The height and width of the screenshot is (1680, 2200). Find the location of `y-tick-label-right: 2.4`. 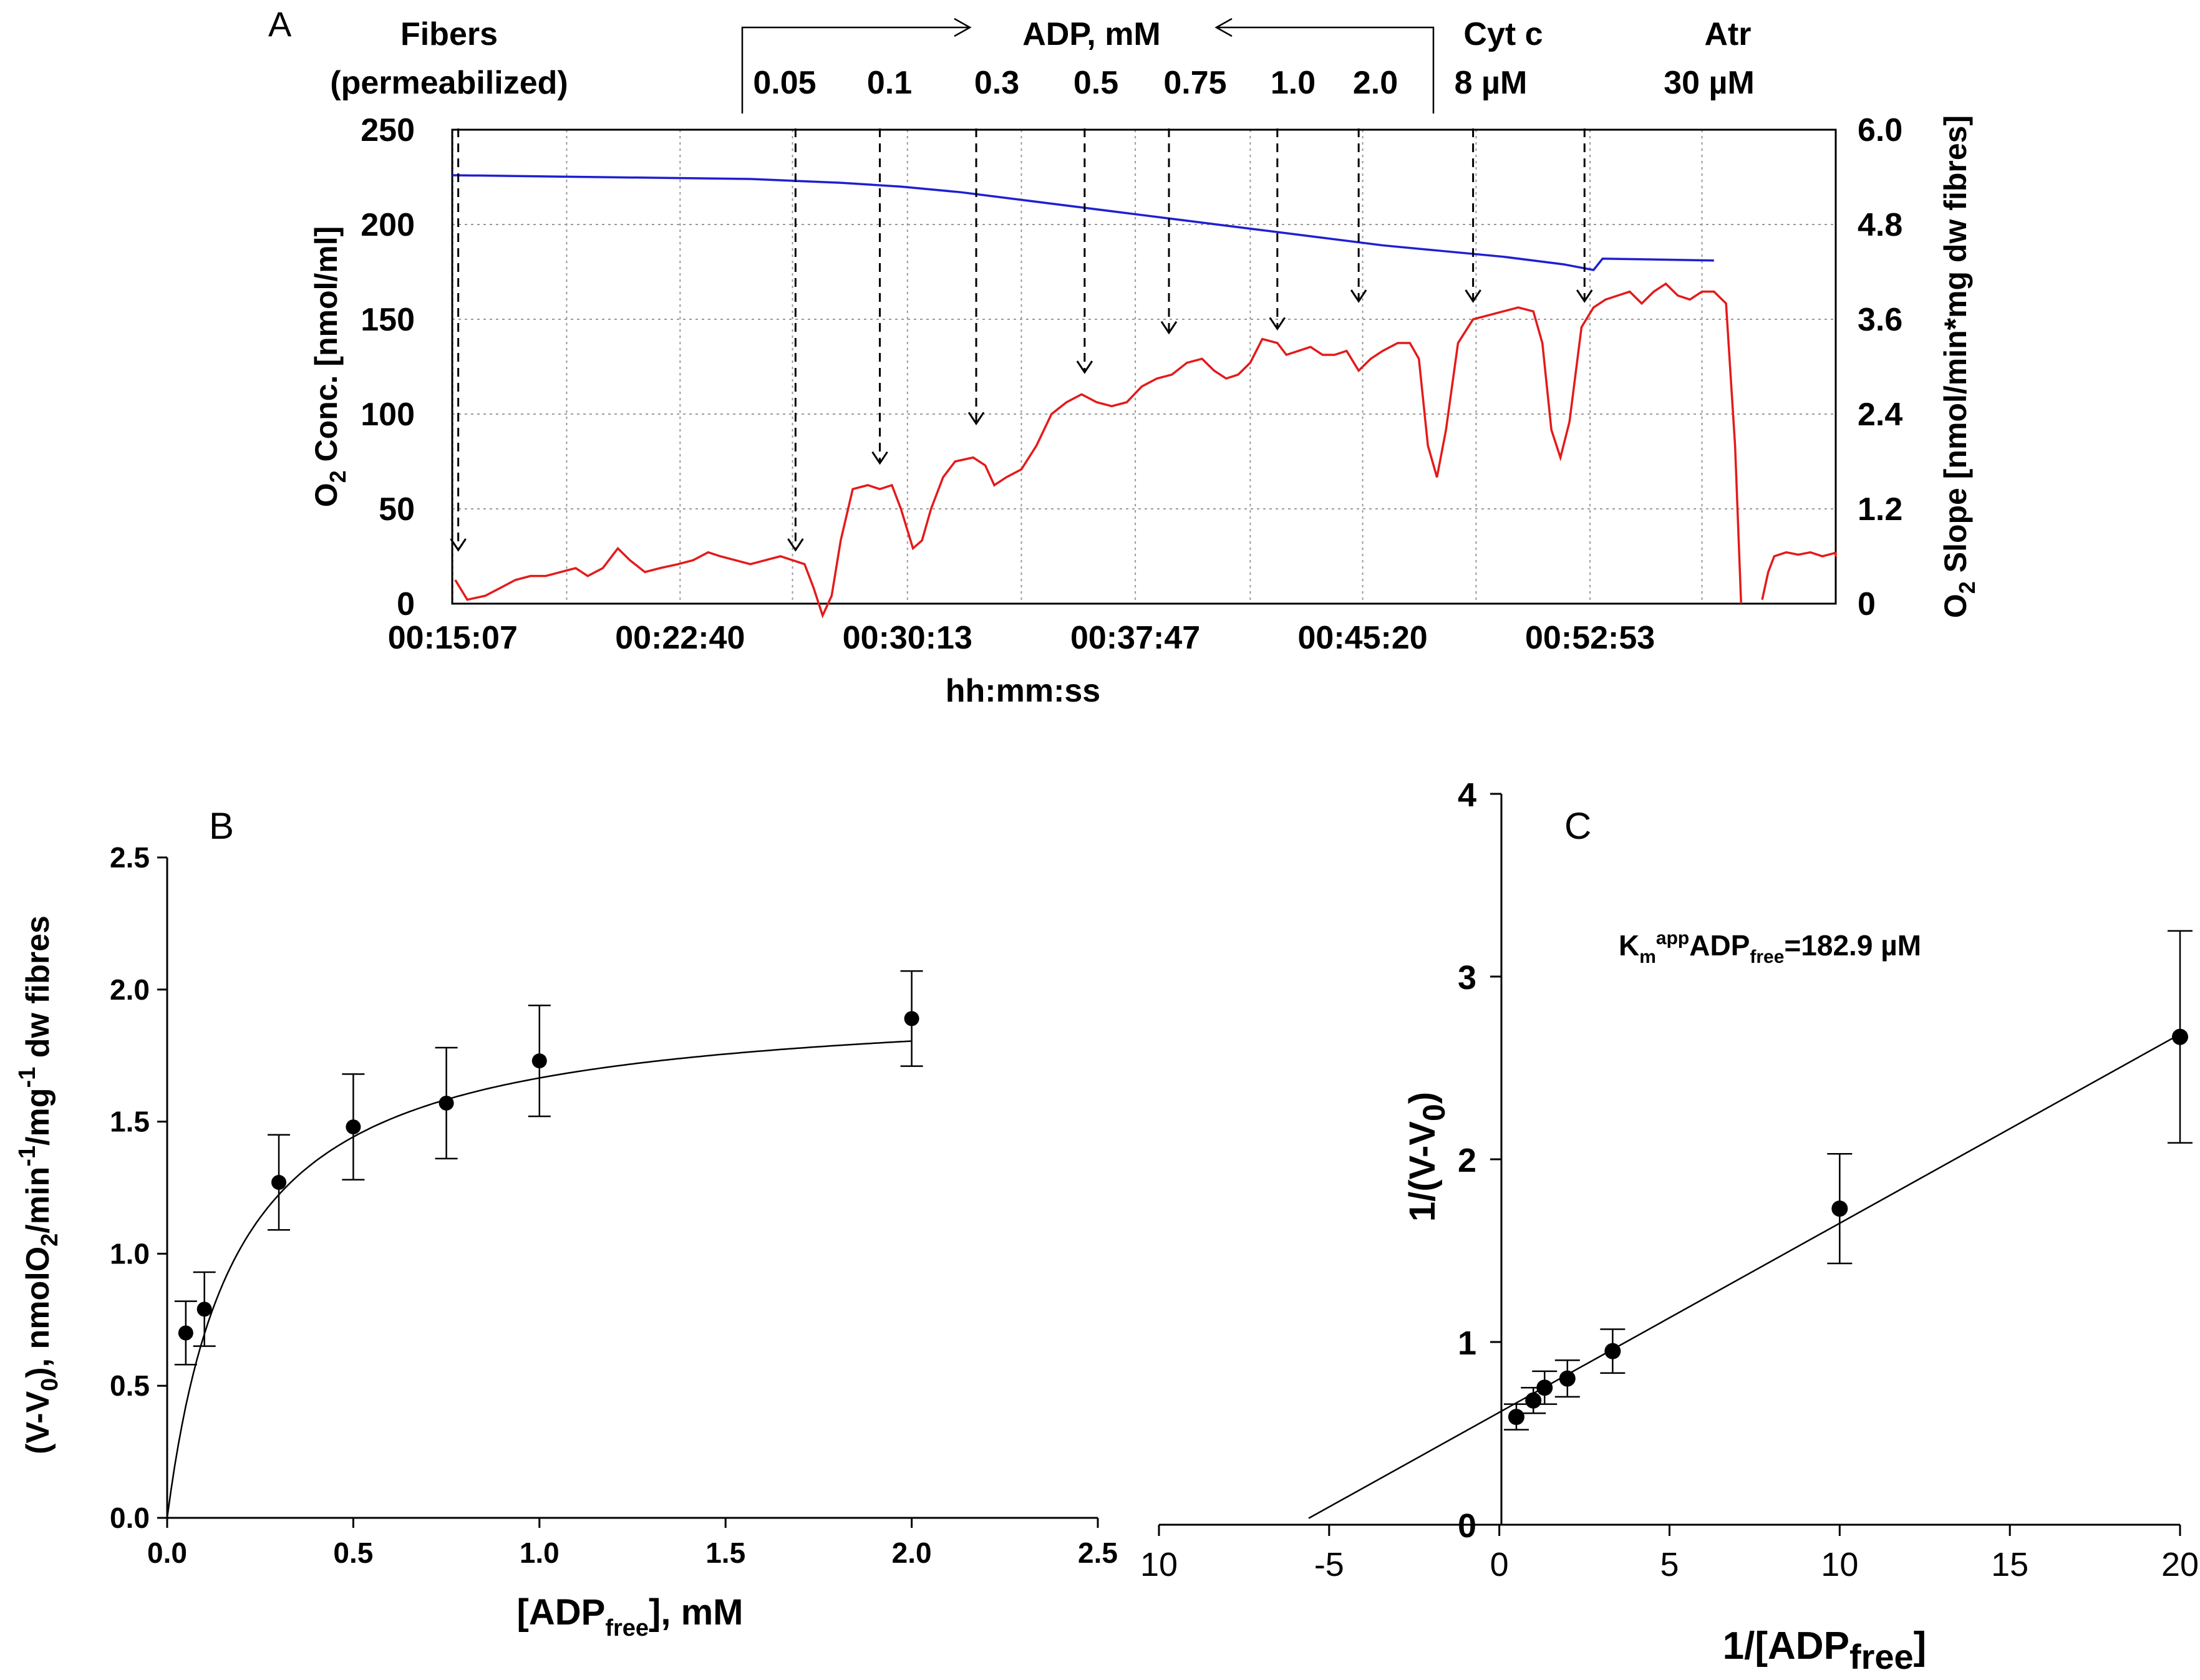

y-tick-label-right: 2.4 is located at coordinates (1880, 415).